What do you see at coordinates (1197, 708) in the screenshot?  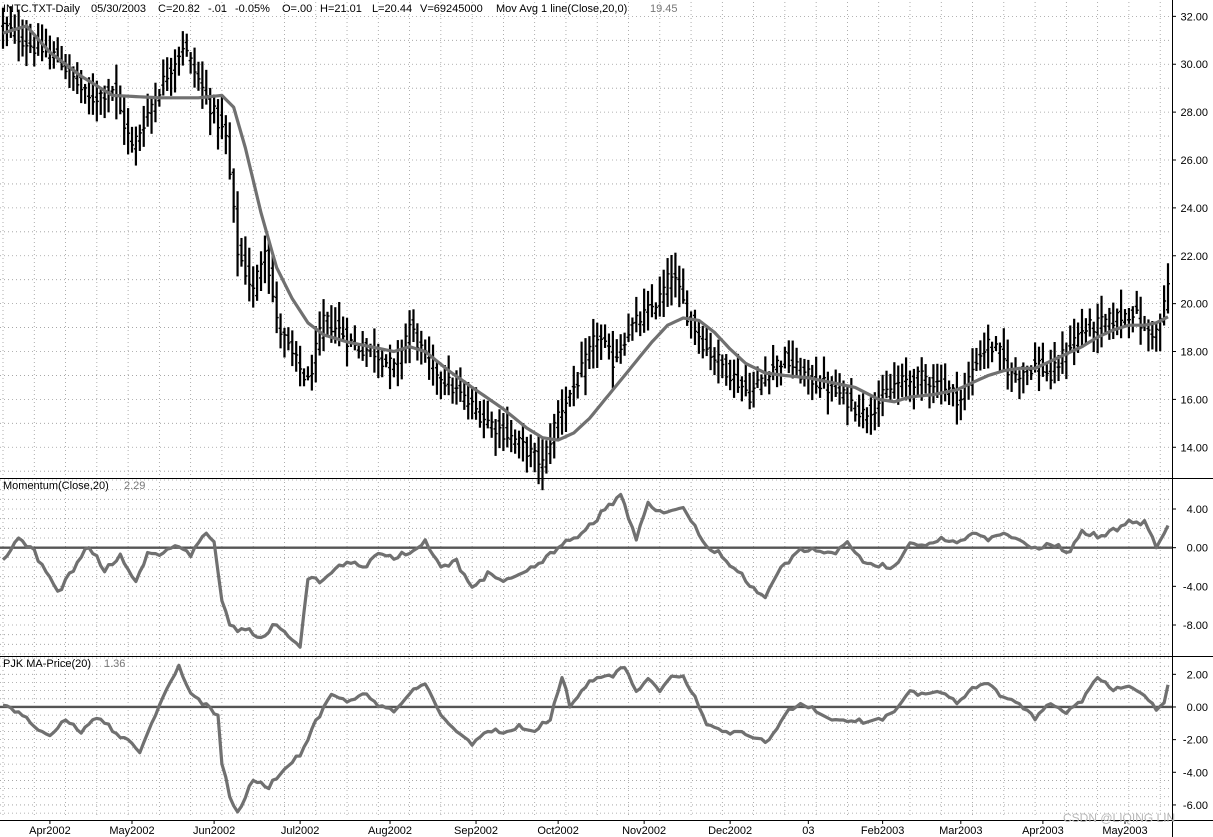 I see `y-tick-label: 0.00` at bounding box center [1197, 708].